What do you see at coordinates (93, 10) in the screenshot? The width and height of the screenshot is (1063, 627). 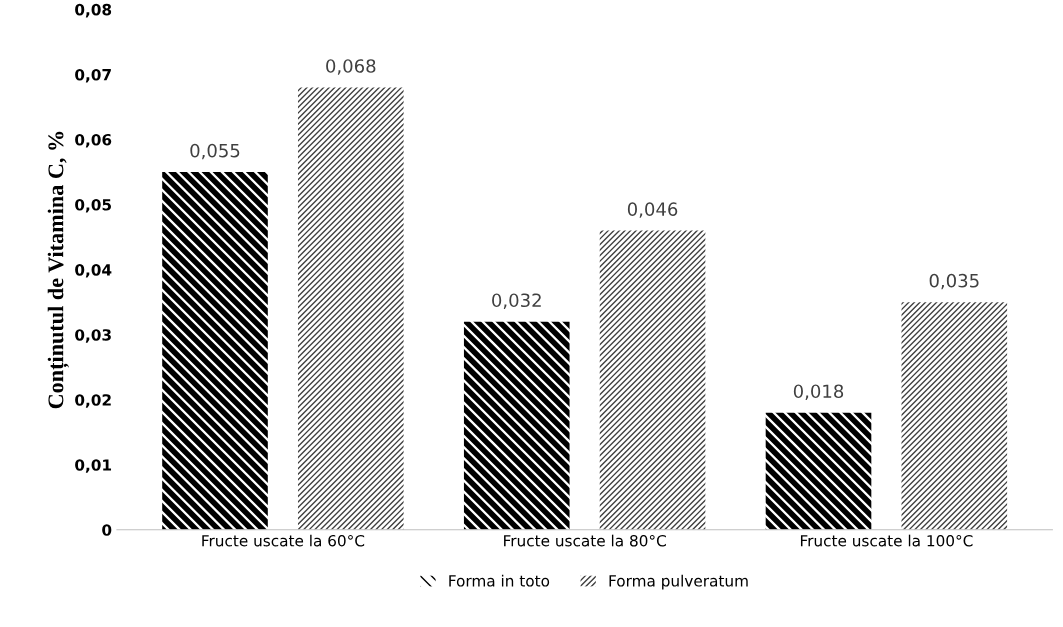 I see `y-tick-label: 0,08` at bounding box center [93, 10].